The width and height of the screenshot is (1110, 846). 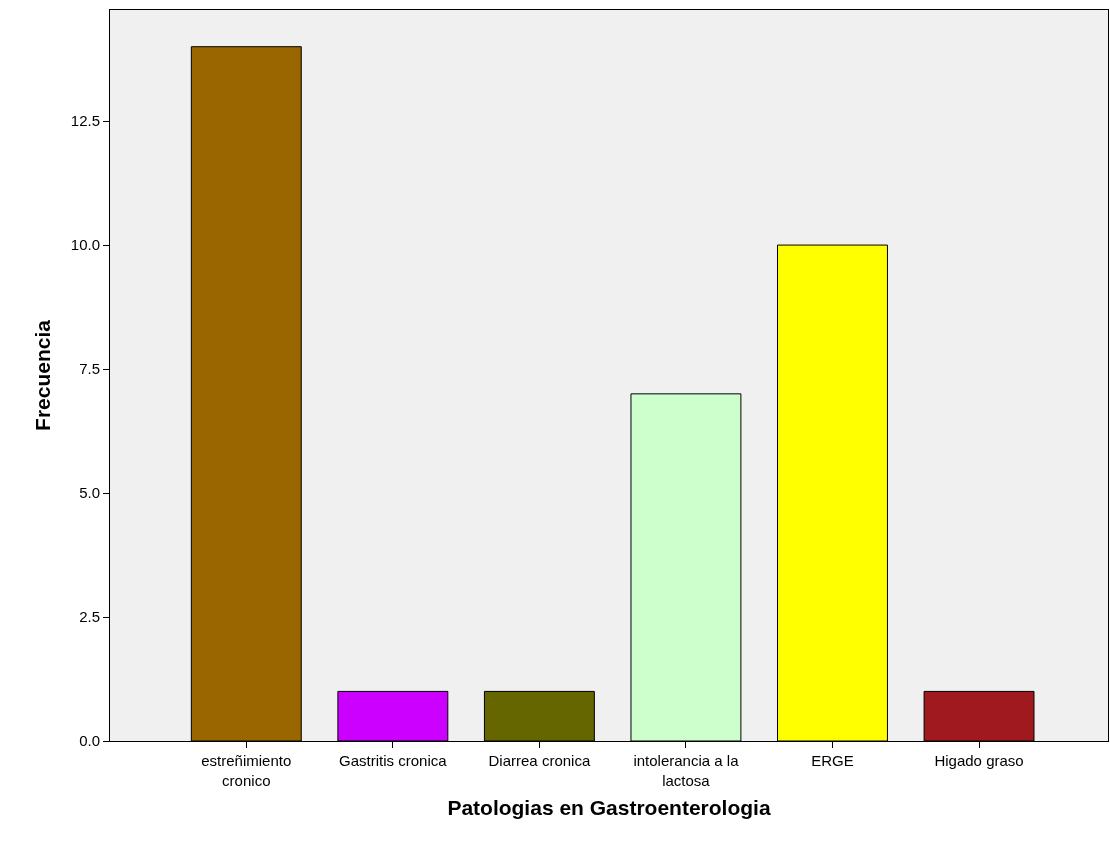 What do you see at coordinates (89, 617) in the screenshot?
I see `y-tick-label: 2.5` at bounding box center [89, 617].